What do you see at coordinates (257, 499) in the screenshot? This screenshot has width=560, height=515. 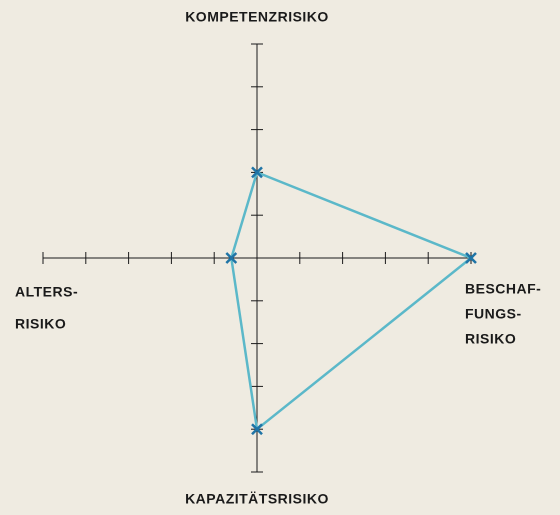 I see `axis-label: KAPAZITÄTSRISIKO` at bounding box center [257, 499].